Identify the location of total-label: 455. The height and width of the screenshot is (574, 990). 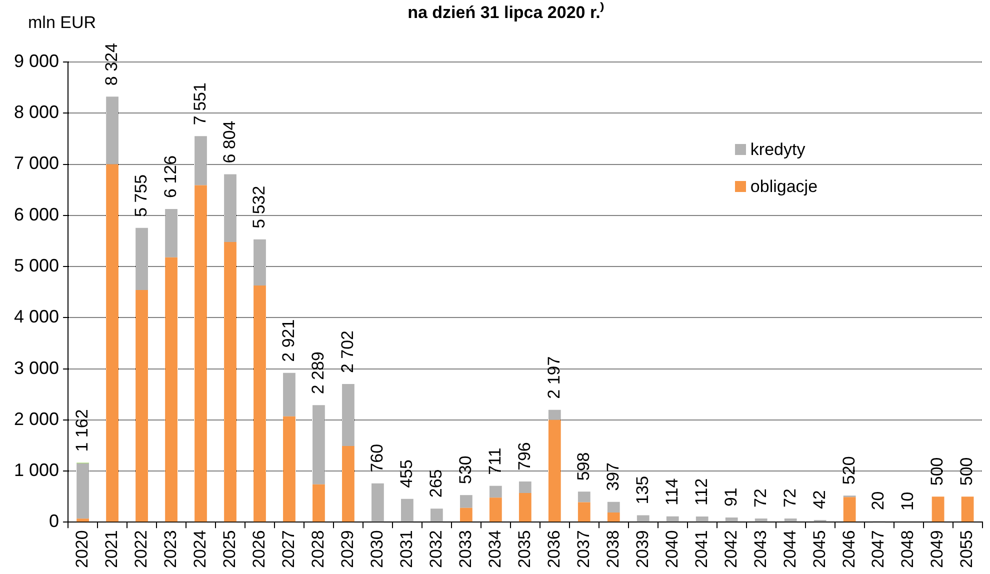
(406, 474).